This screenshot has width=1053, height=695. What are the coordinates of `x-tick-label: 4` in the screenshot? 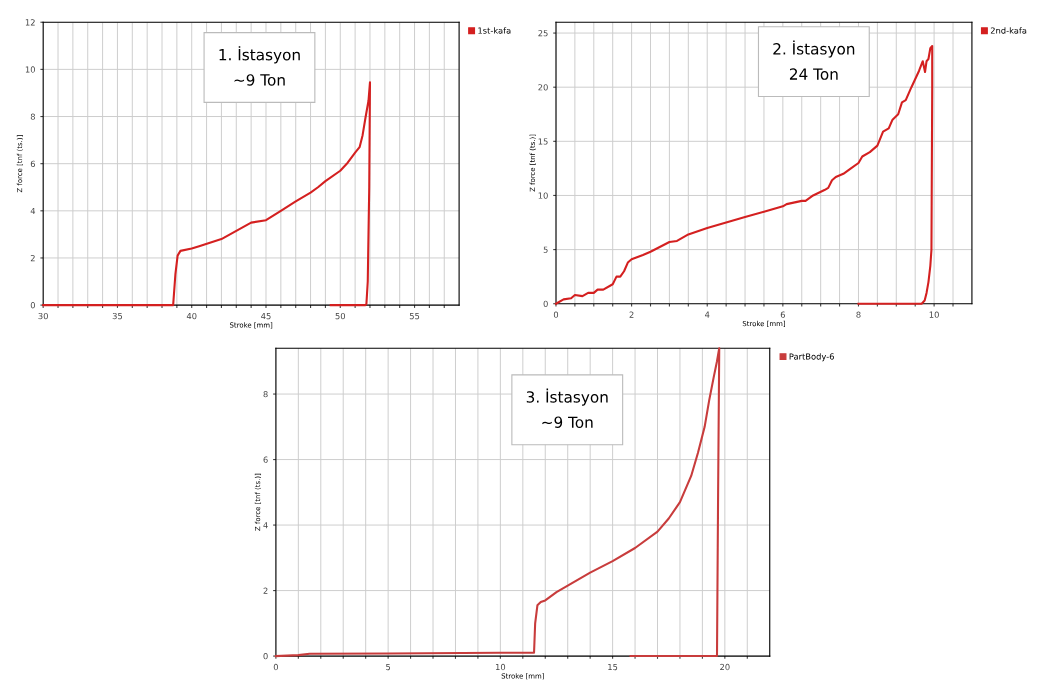 It's located at (707, 314).